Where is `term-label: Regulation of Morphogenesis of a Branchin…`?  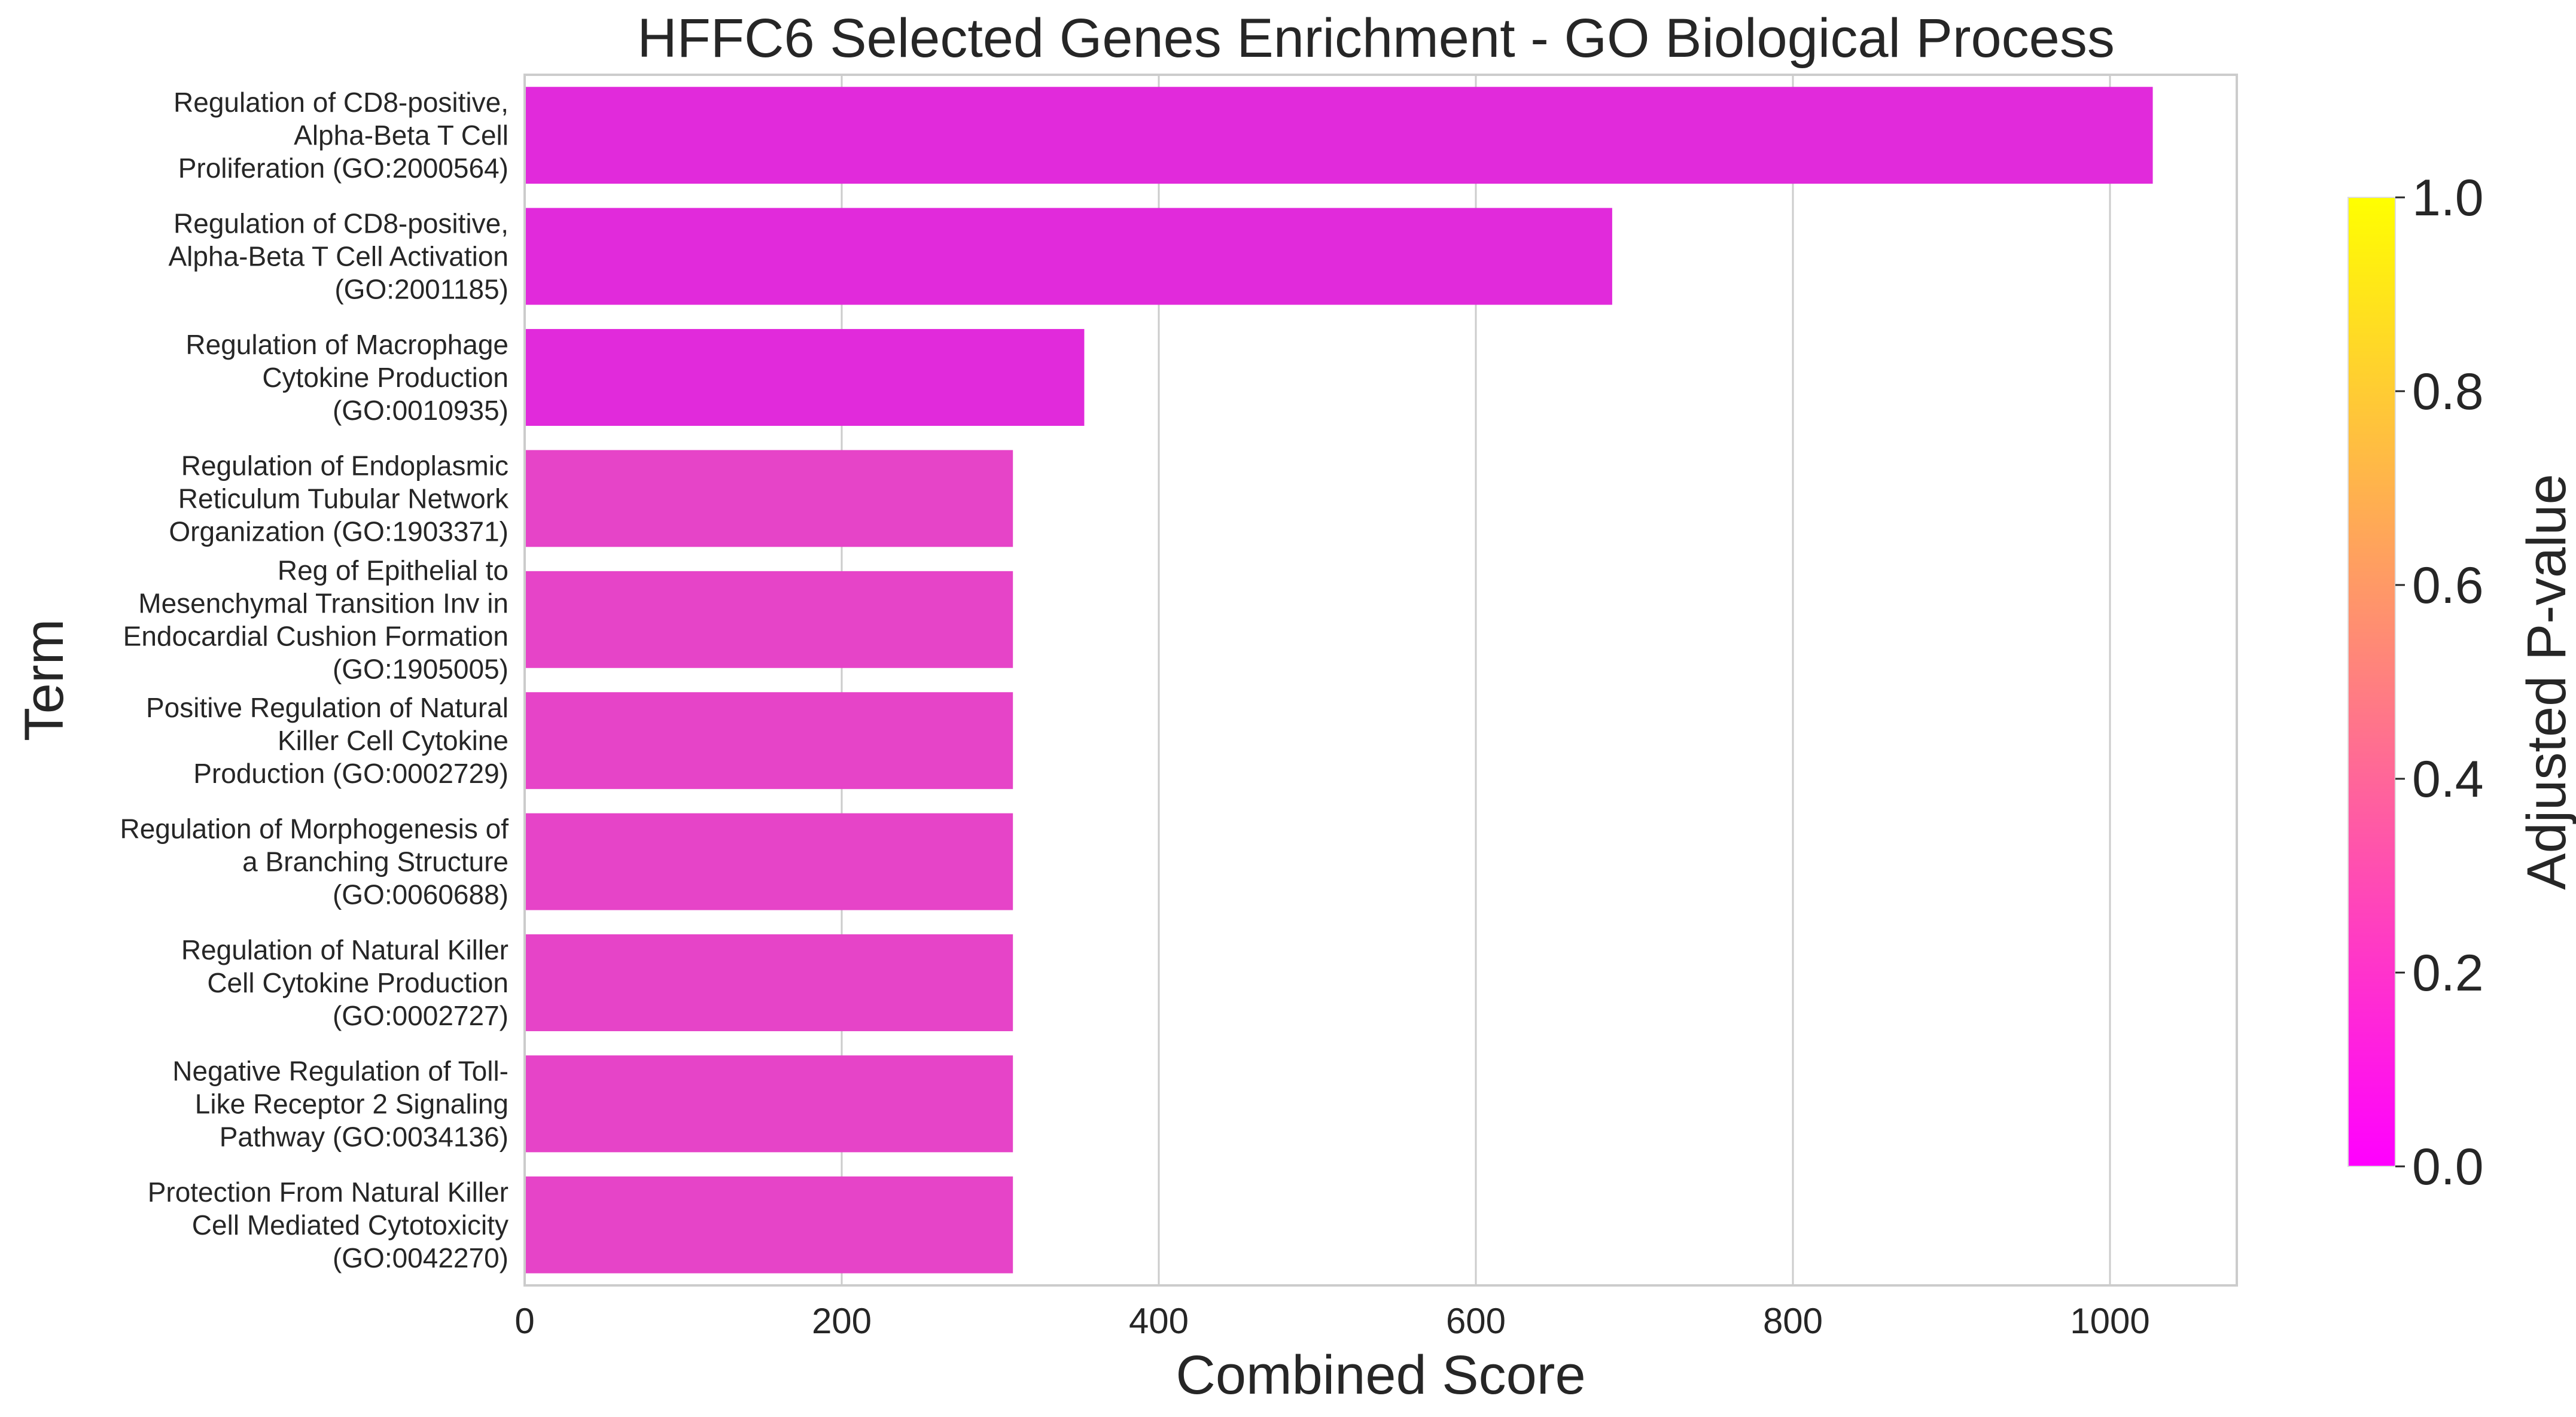 term-label: Regulation of Morphogenesis of a Branchin… is located at coordinates (314, 861).